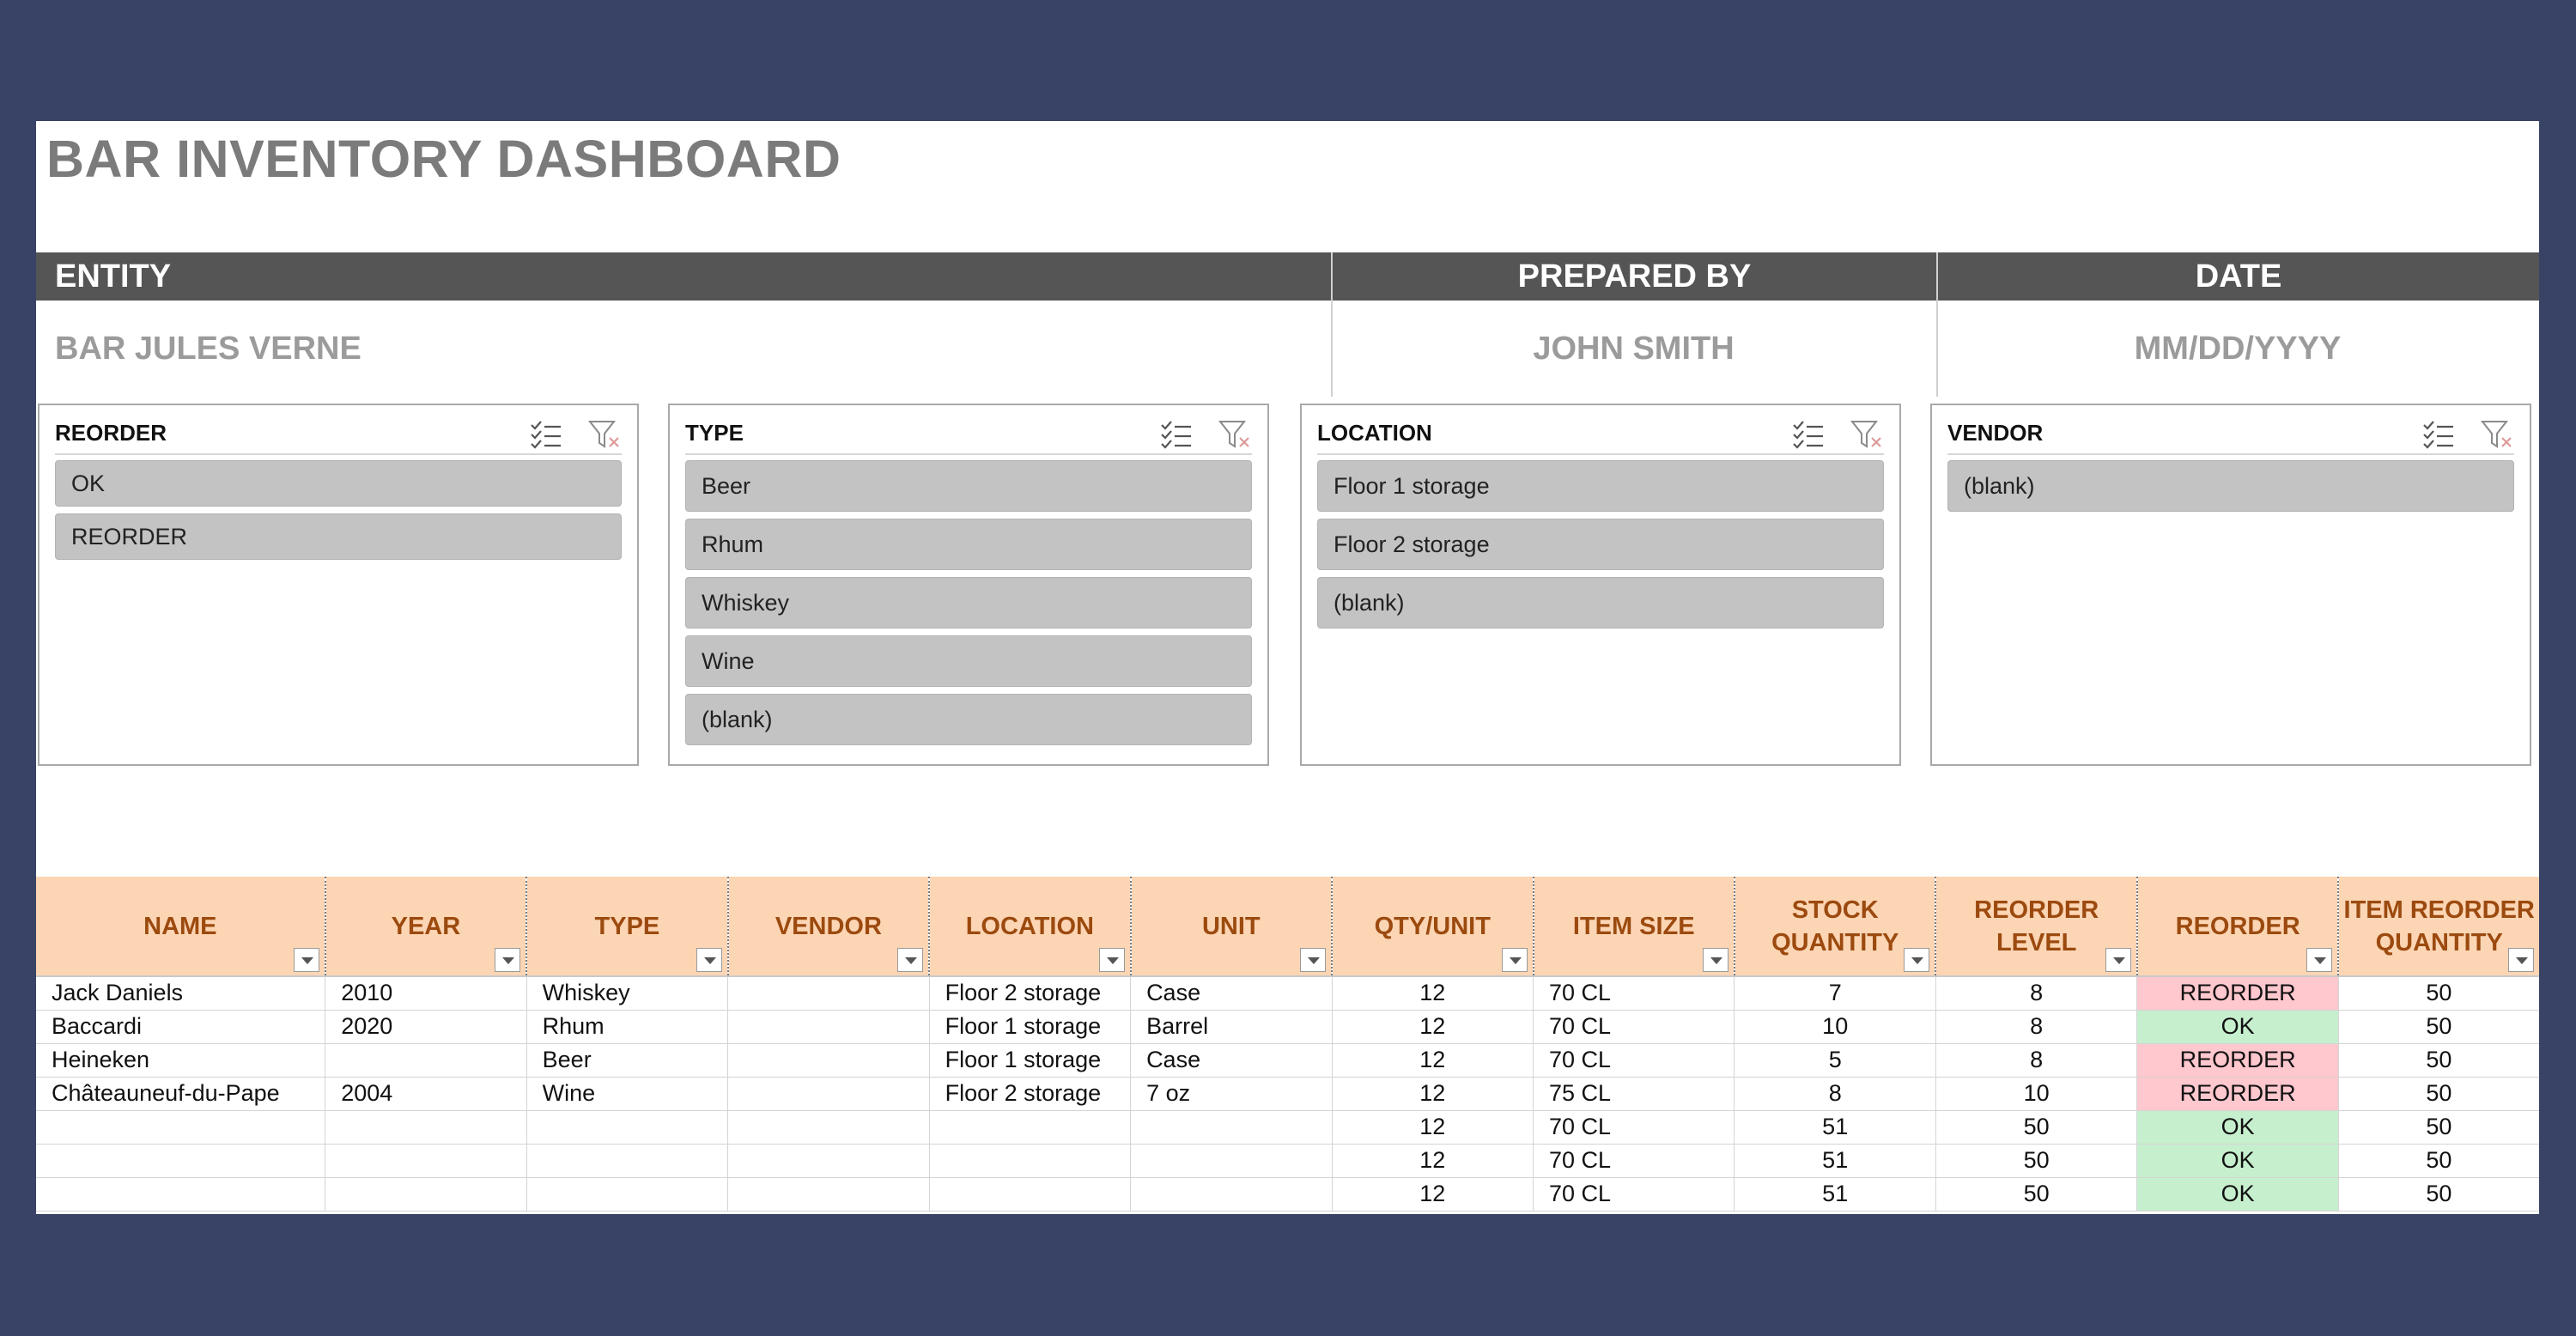 This screenshot has width=2576, height=1336. I want to click on slicer-item-whiskey: Whiskey, so click(969, 603).